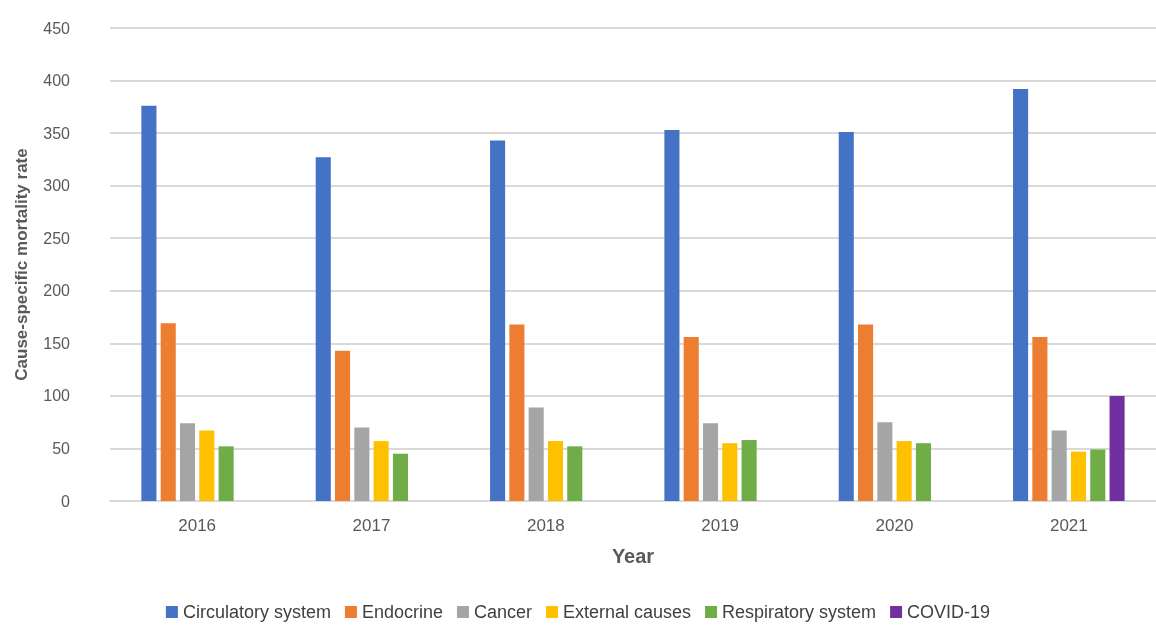 The height and width of the screenshot is (626, 1156). What do you see at coordinates (402, 612) in the screenshot?
I see `legend-label: Endocrine` at bounding box center [402, 612].